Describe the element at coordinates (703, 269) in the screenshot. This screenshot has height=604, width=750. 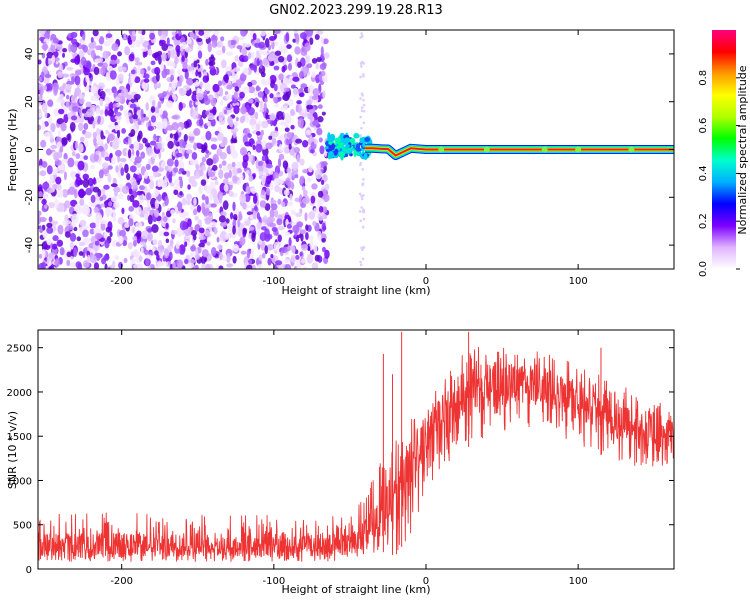
I see `colorbar-tick-label: 0.0` at that location.